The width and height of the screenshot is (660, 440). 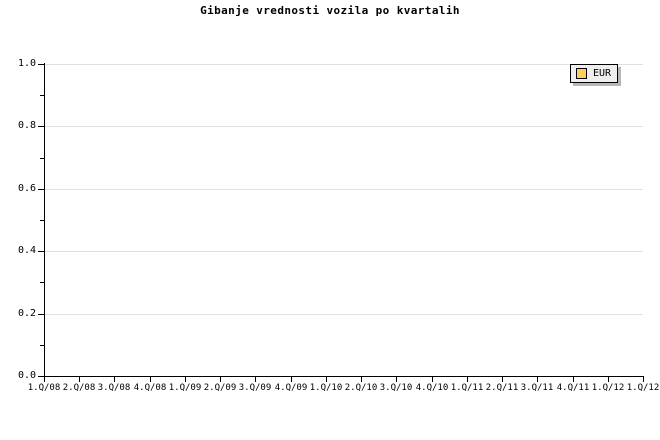 What do you see at coordinates (255, 388) in the screenshot?
I see `x-axis-tick-label: 3.Q/09` at bounding box center [255, 388].